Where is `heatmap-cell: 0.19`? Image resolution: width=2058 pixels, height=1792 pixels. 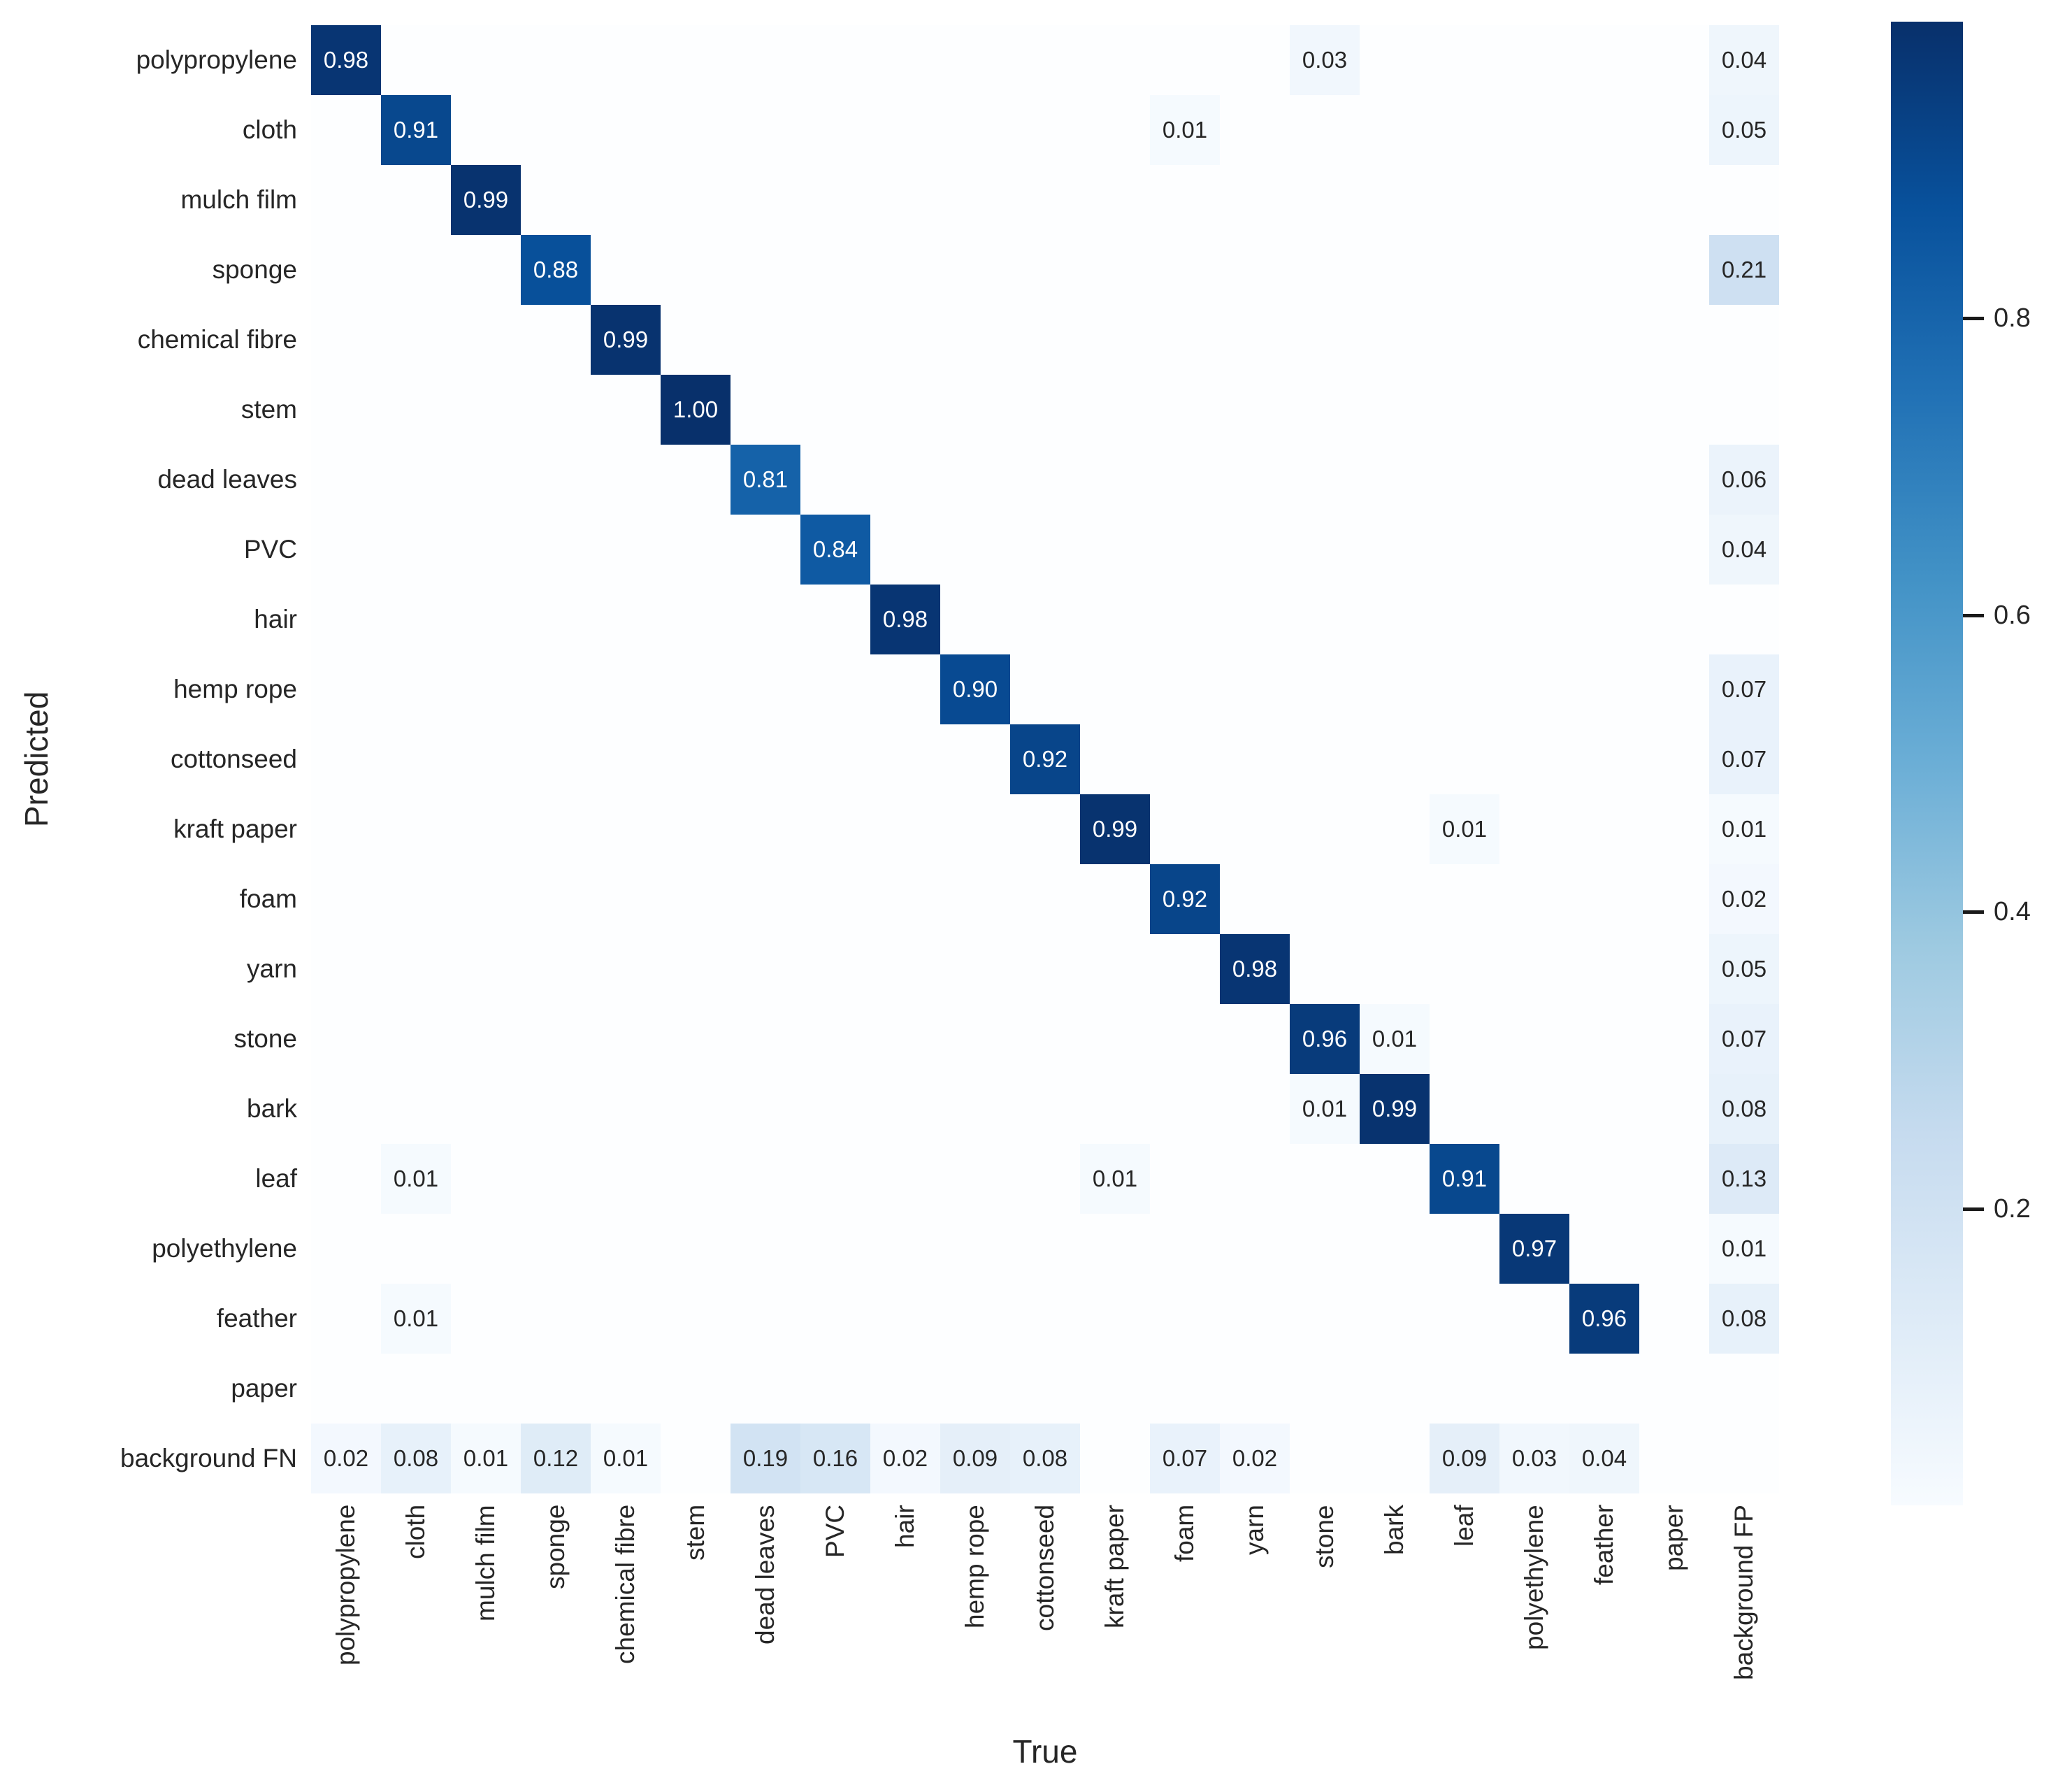 heatmap-cell: 0.19 is located at coordinates (766, 1458).